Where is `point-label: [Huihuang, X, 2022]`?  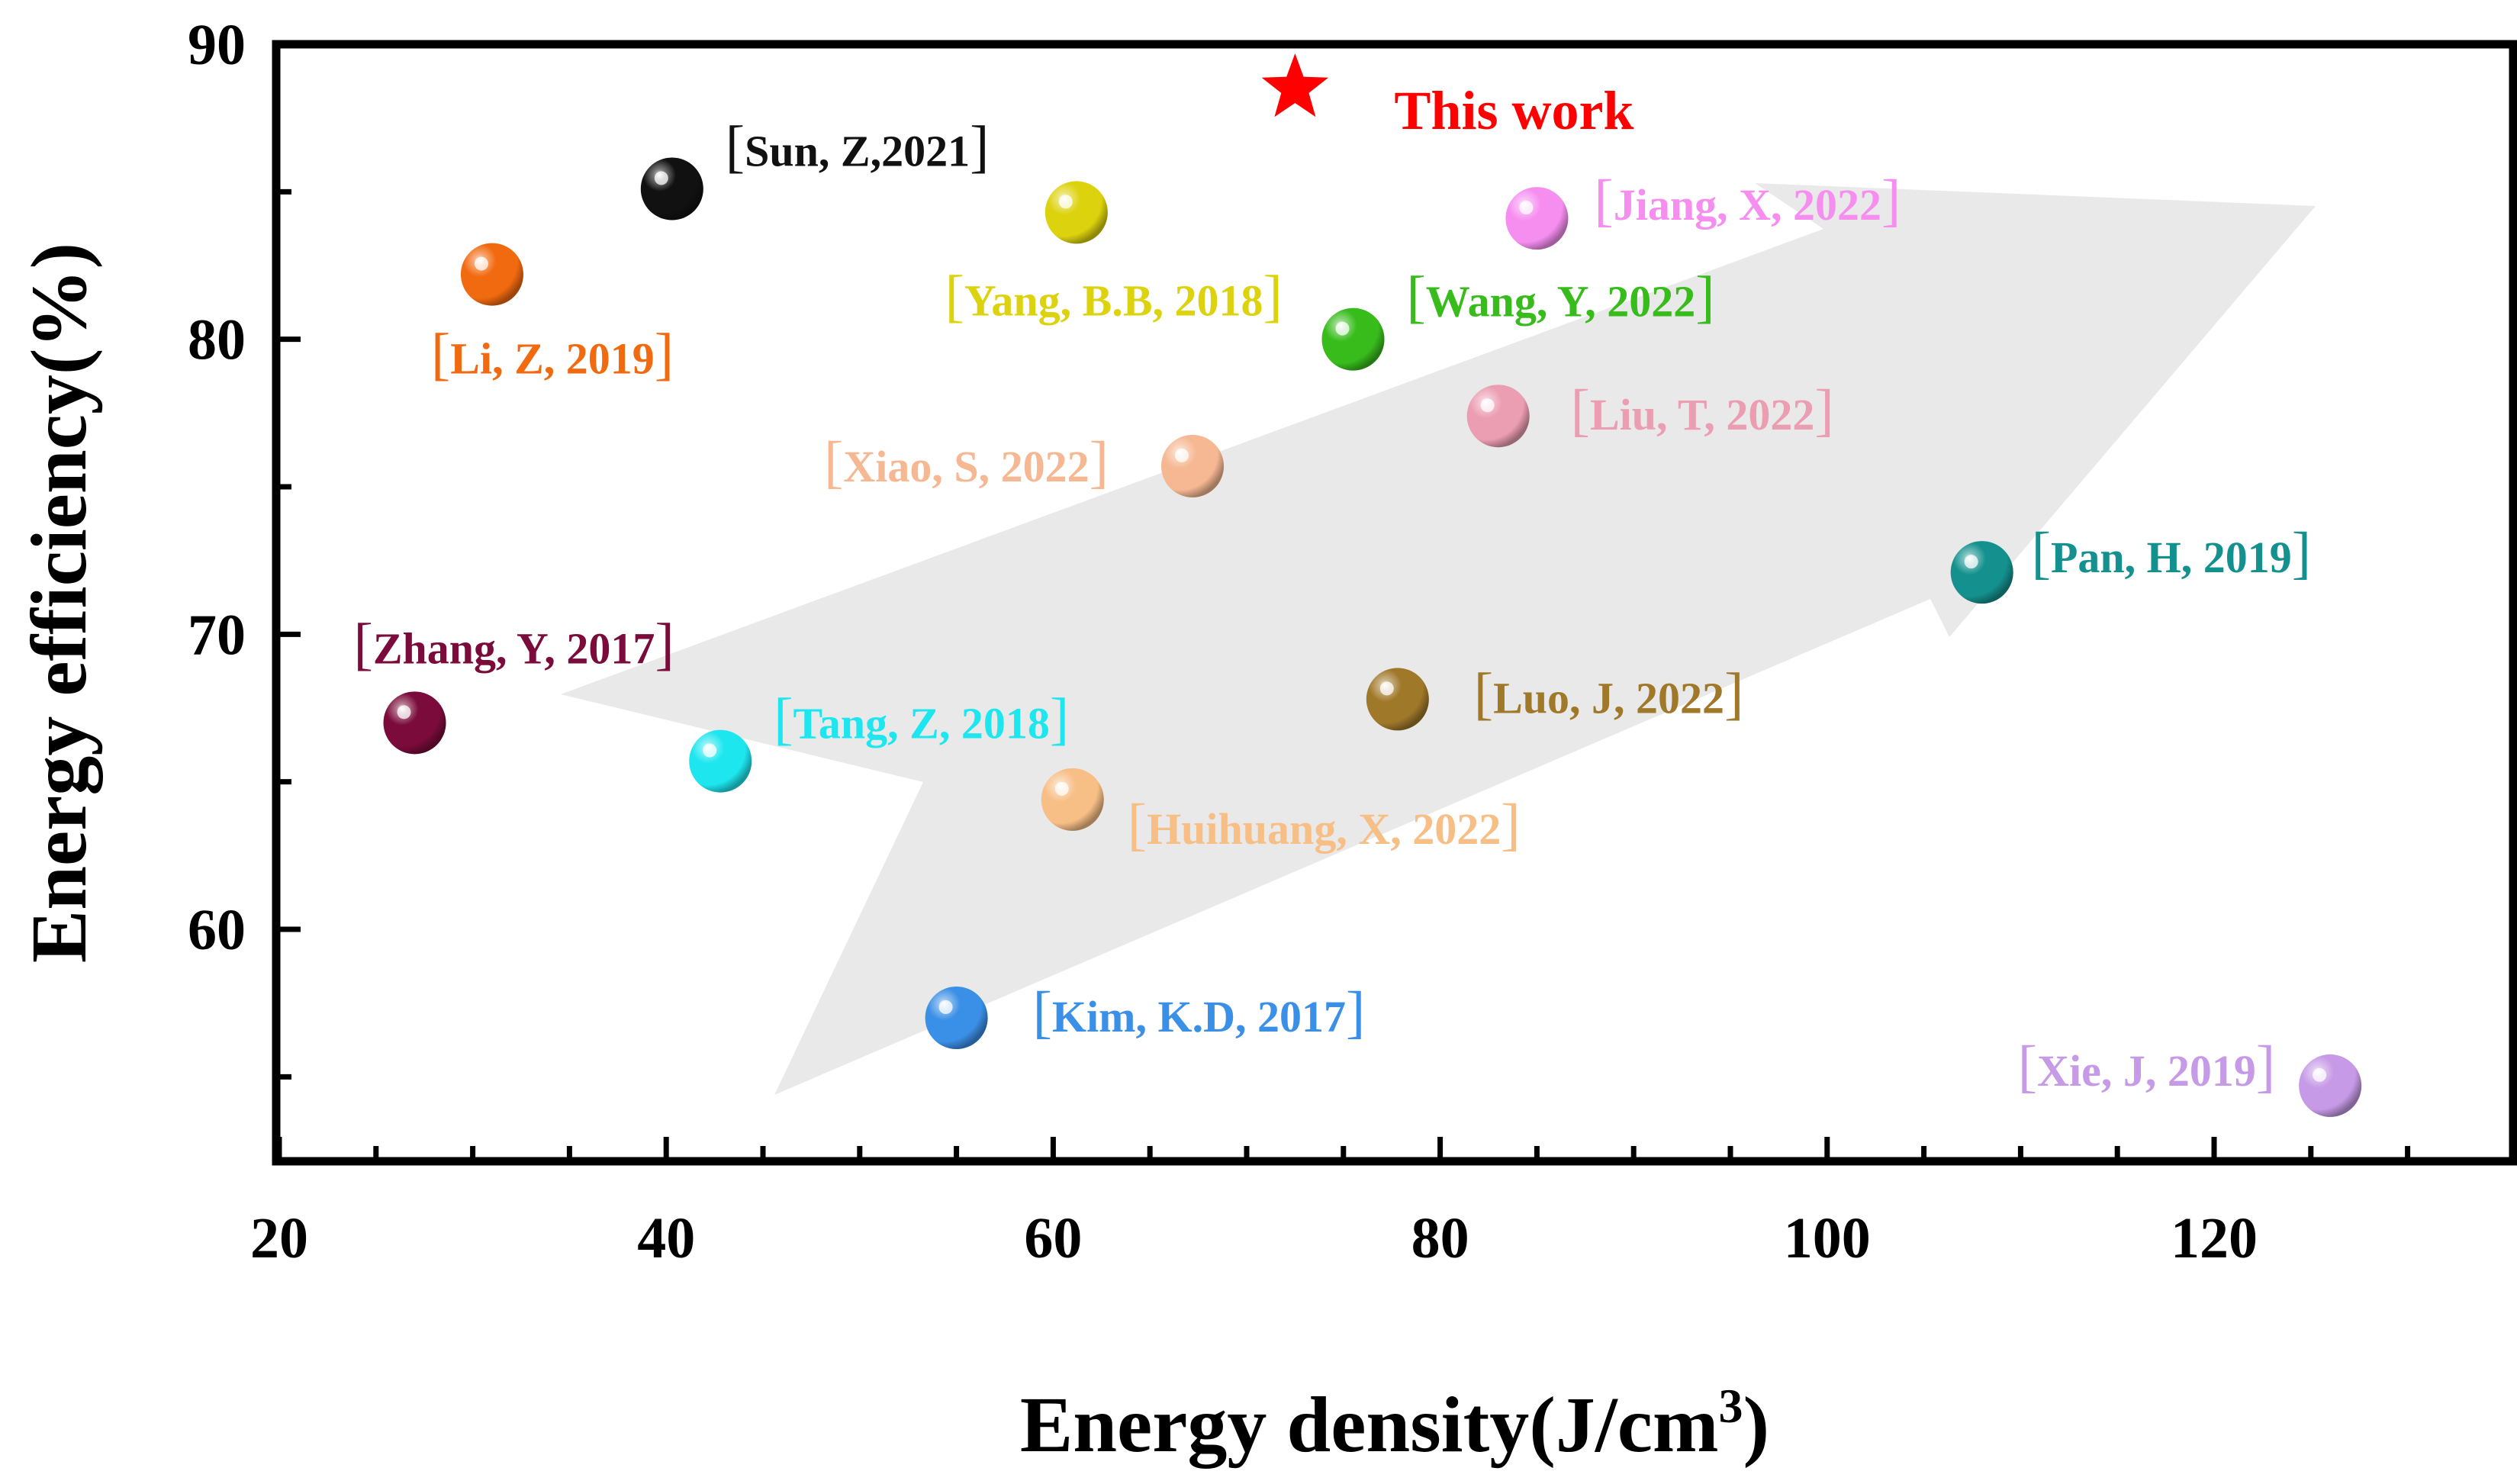 point-label: [Huihuang, X, 2022] is located at coordinates (1325, 825).